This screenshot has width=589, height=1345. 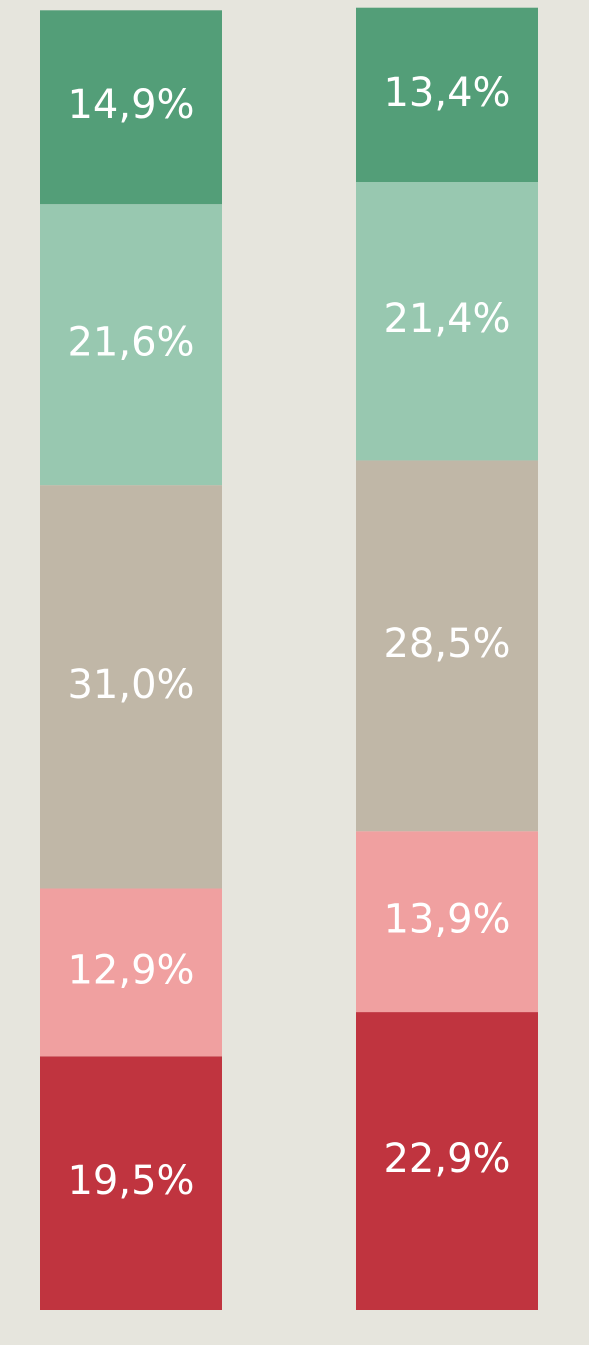 I want to click on data-label: 12,9%, so click(x=130, y=970).